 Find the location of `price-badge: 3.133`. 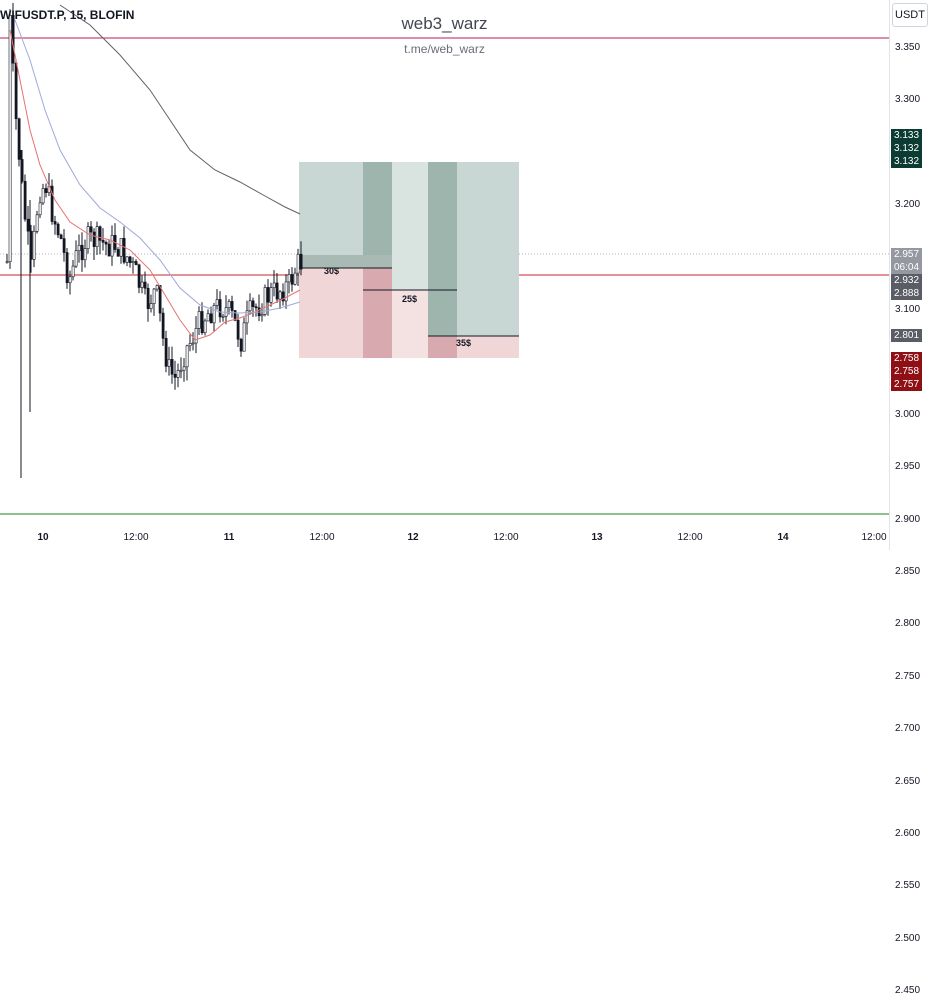

price-badge: 3.133 is located at coordinates (906, 135).